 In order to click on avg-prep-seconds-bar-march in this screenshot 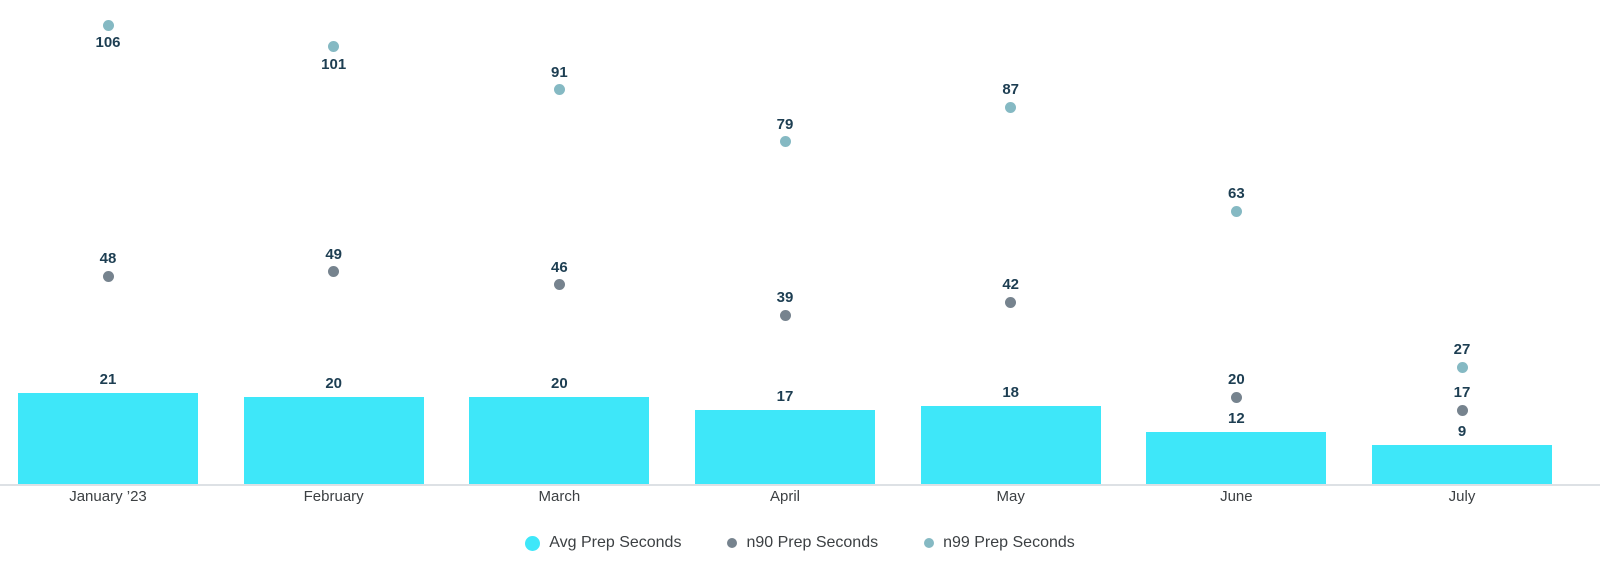, I will do `click(559, 440)`.